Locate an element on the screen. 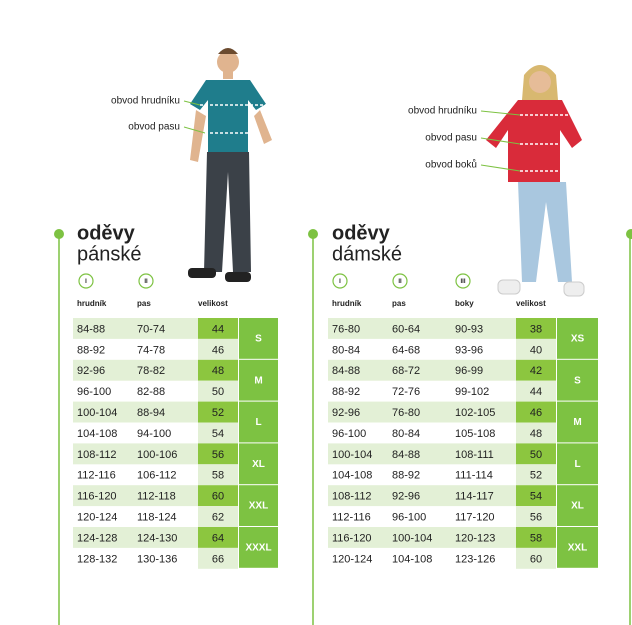 The width and height of the screenshot is (632, 625). table-cell: 118-124 is located at coordinates (157, 517).